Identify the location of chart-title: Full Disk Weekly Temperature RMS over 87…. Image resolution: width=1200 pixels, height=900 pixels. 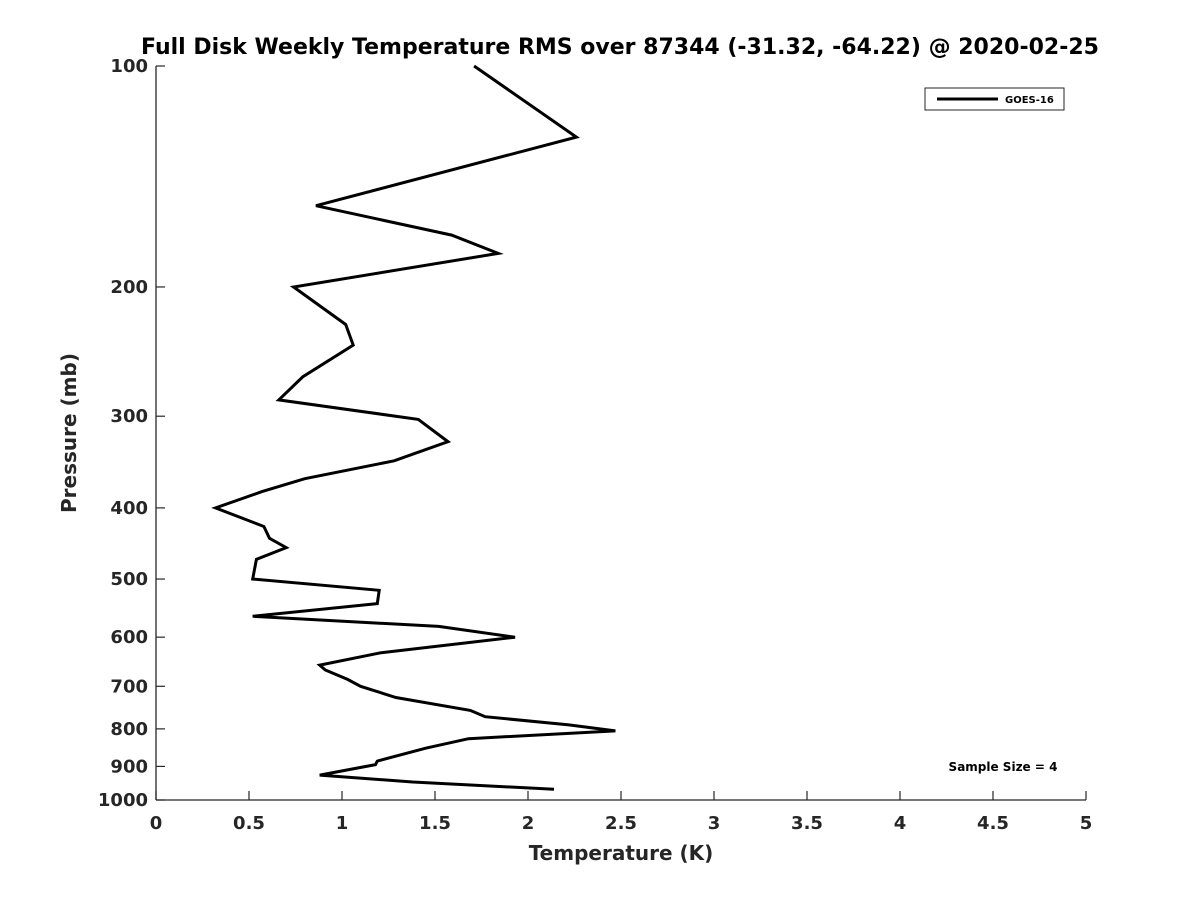
(620, 47).